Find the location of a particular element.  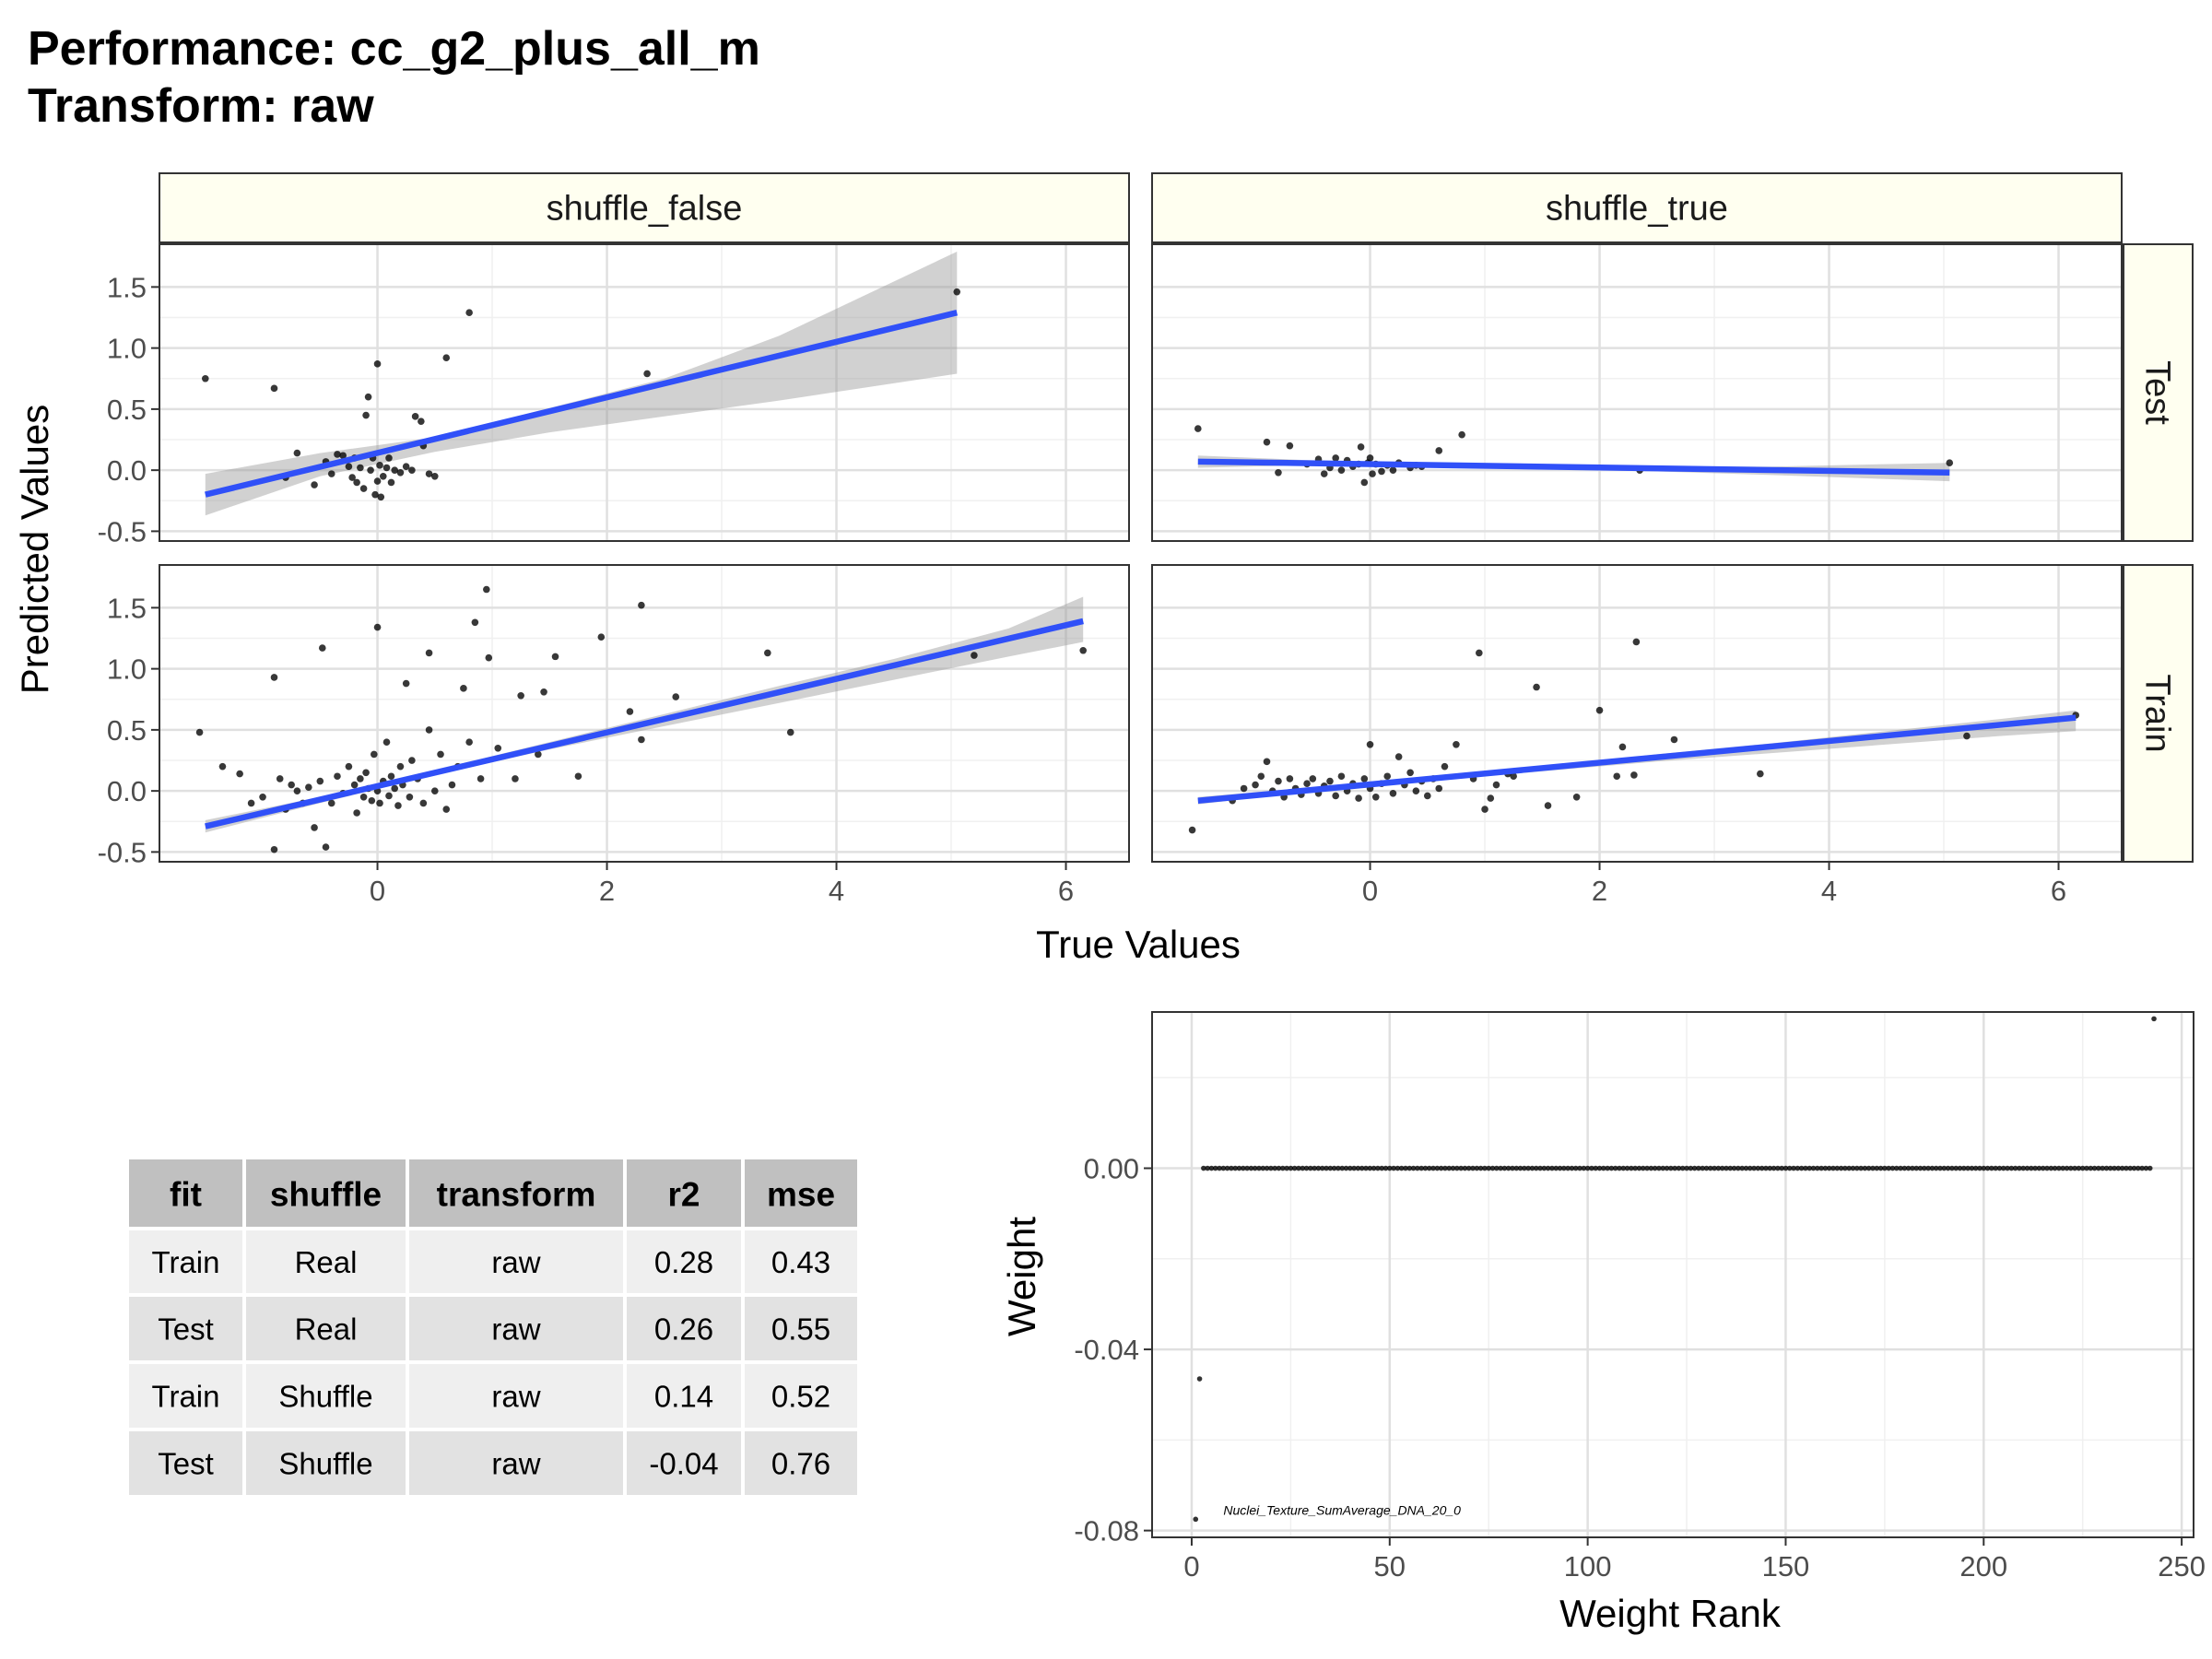

y-tick-label: 1.0 is located at coordinates (127, 349).